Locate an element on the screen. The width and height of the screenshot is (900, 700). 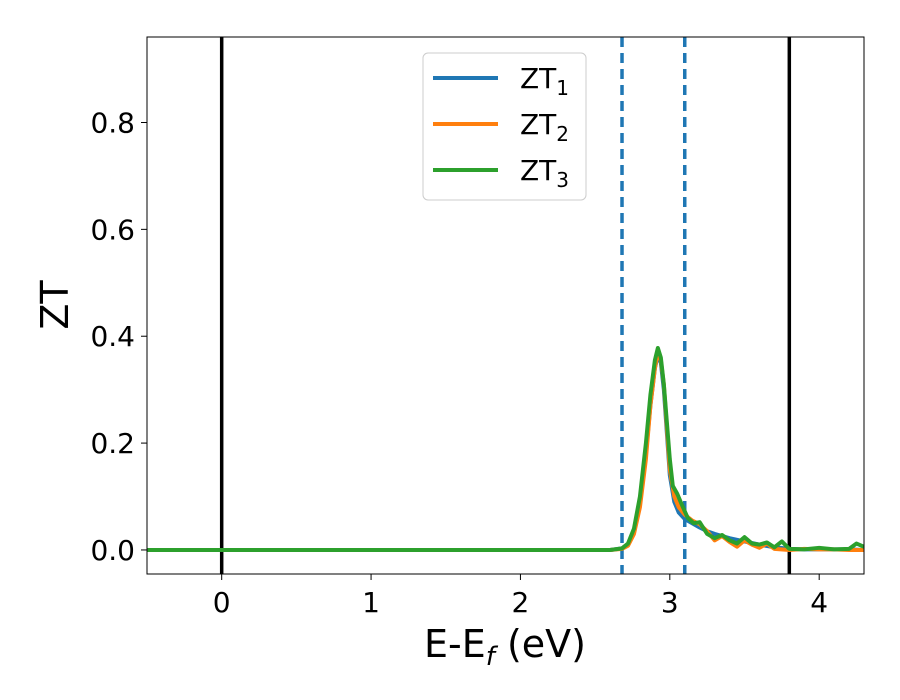
x-tick-label-0: 0 is located at coordinates (222, 602).